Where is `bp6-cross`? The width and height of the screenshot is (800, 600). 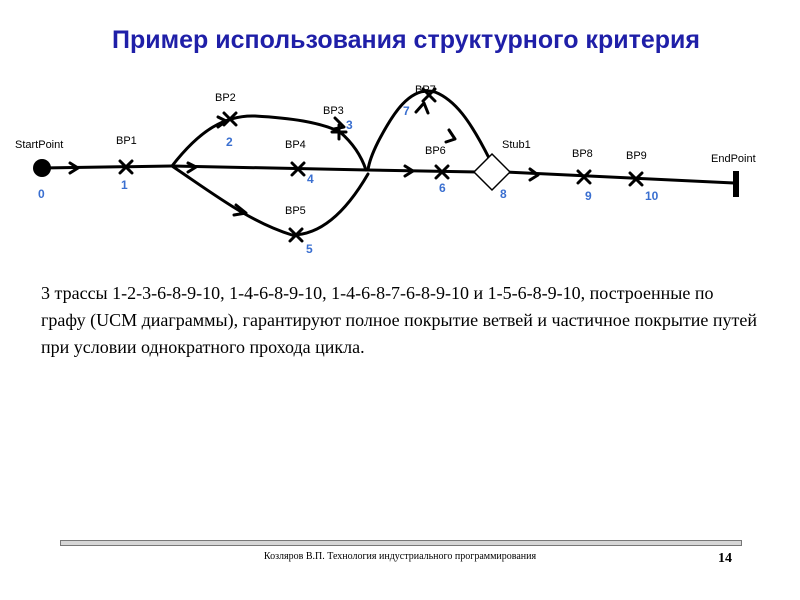 bp6-cross is located at coordinates (442, 172).